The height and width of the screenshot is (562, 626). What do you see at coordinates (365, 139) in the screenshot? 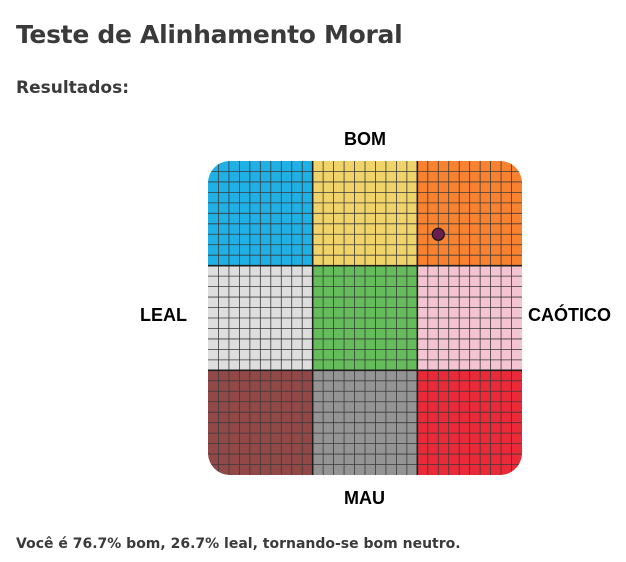
I see `axis-label-good: BOM` at bounding box center [365, 139].